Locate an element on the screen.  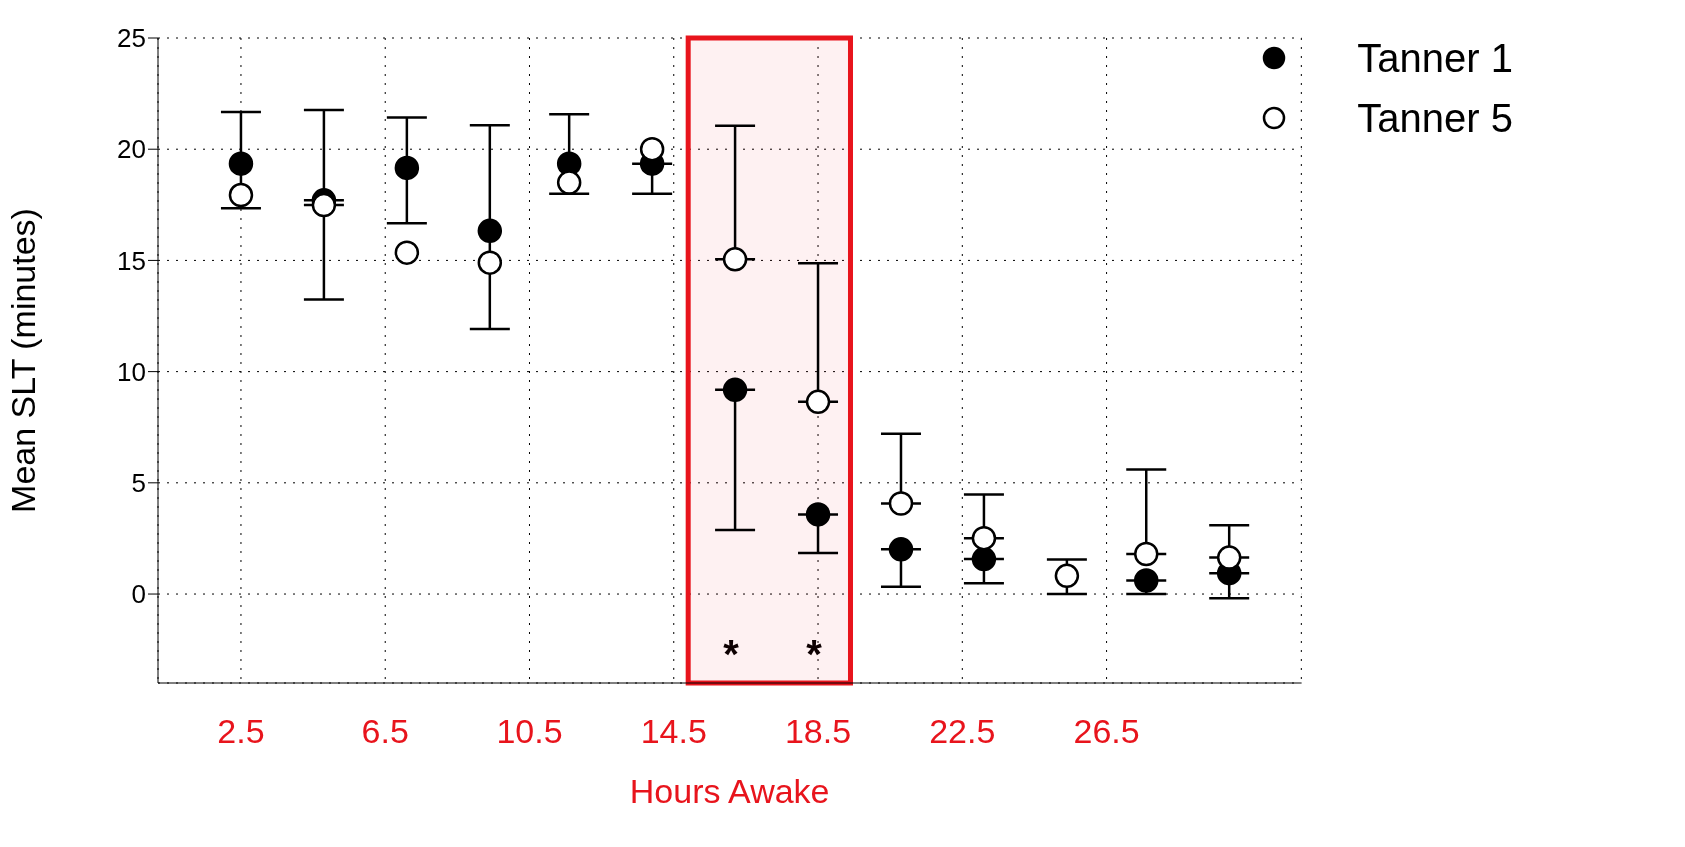
x-tick-label: 10.5 is located at coordinates (529, 731).